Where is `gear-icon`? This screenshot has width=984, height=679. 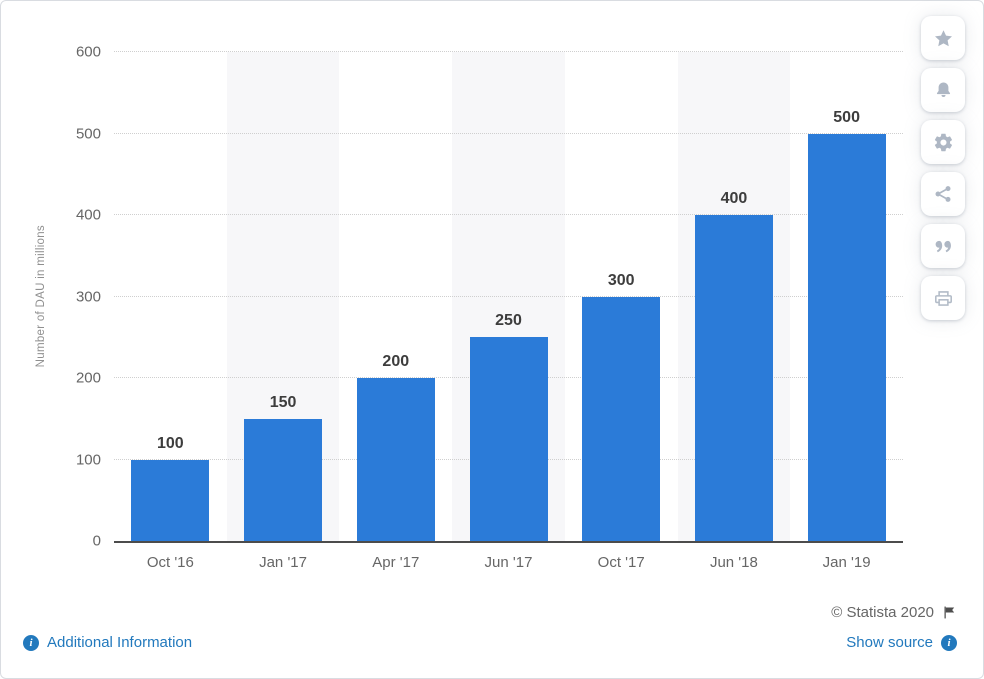
gear-icon is located at coordinates (943, 142).